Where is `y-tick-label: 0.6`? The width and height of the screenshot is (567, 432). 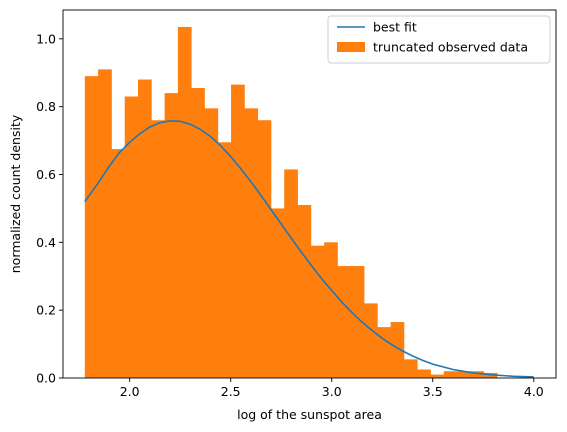
y-tick-label: 0.6 is located at coordinates (46, 174).